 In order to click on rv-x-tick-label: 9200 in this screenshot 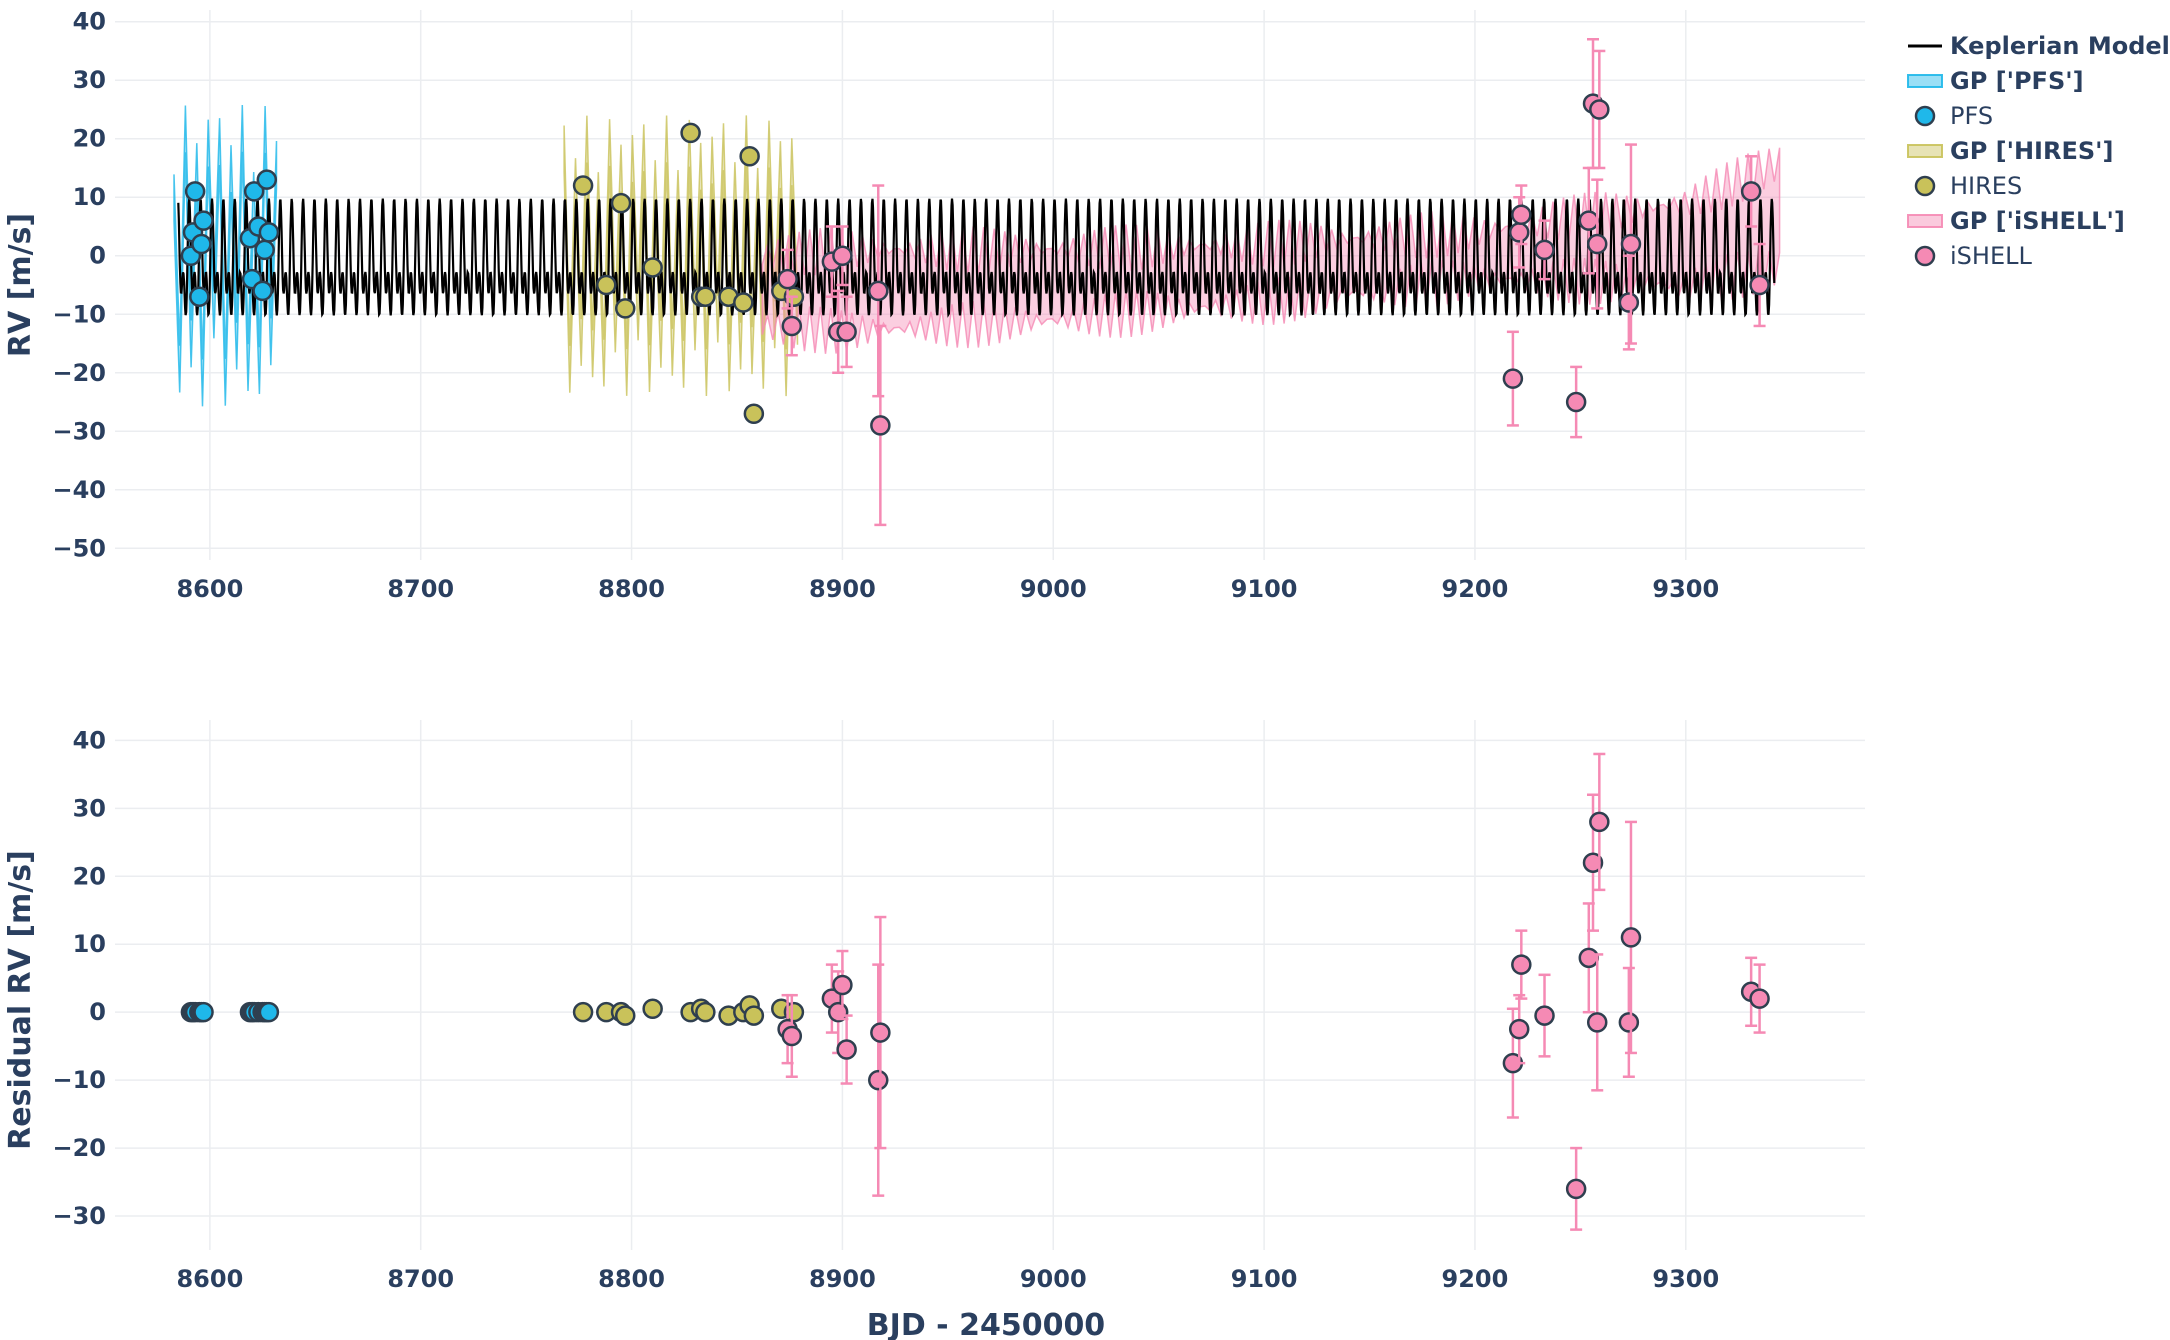, I will do `click(1475, 589)`.